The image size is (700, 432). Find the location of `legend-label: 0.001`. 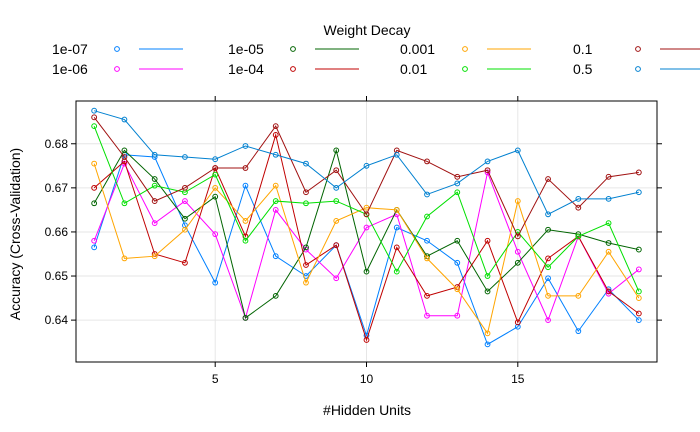

legend-label: 0.001 is located at coordinates (417, 49).